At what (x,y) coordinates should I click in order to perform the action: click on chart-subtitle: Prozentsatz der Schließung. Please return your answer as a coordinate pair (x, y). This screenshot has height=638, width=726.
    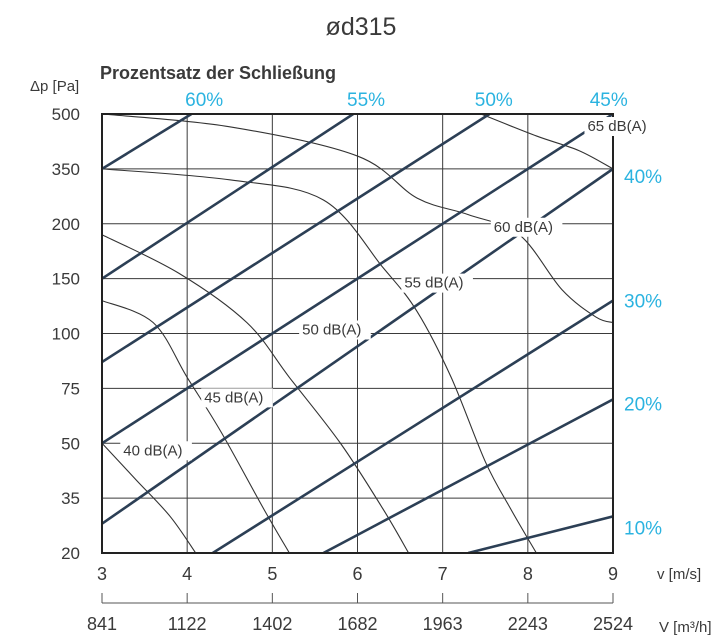
    Looking at the image, I should click on (218, 73).